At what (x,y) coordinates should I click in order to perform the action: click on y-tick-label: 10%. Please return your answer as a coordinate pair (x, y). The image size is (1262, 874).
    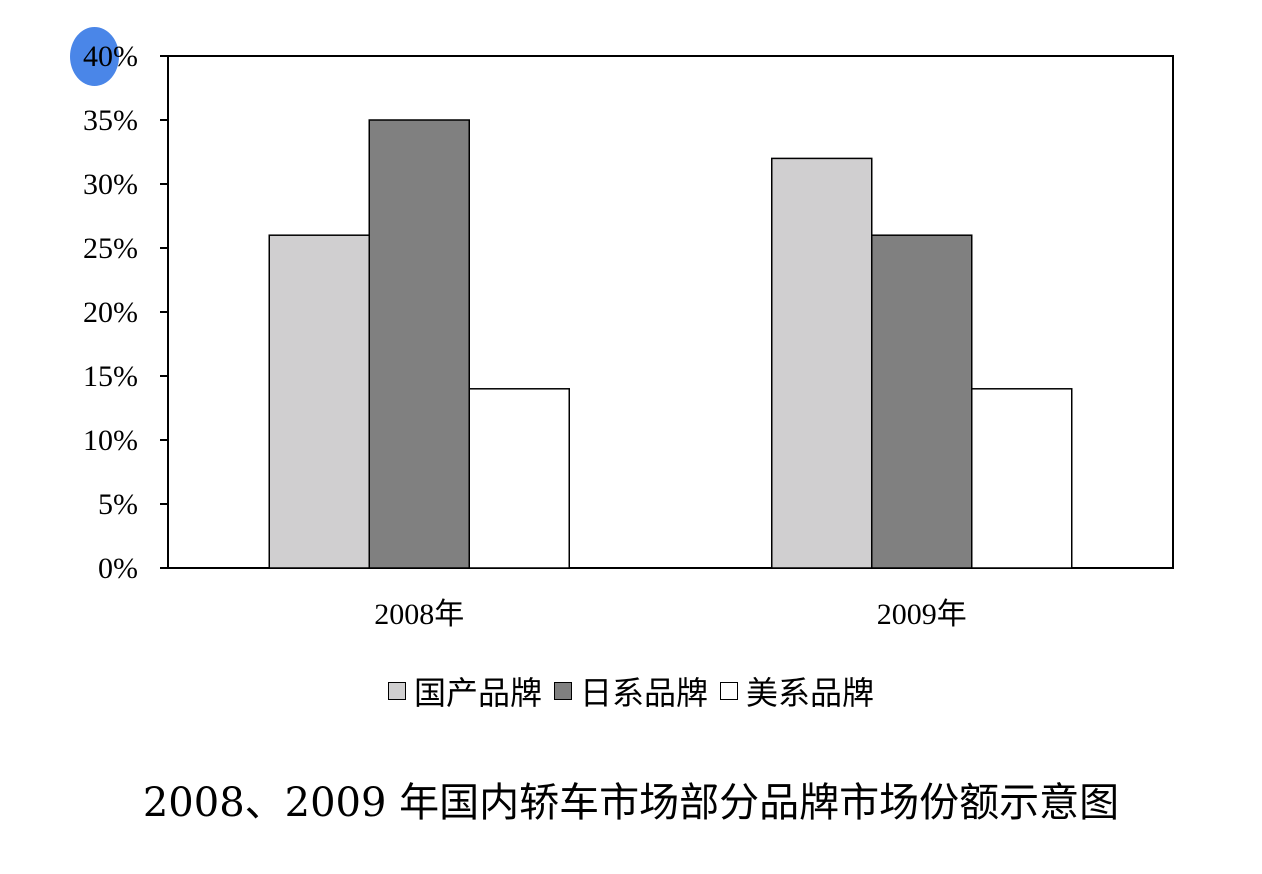
    Looking at the image, I should click on (110, 440).